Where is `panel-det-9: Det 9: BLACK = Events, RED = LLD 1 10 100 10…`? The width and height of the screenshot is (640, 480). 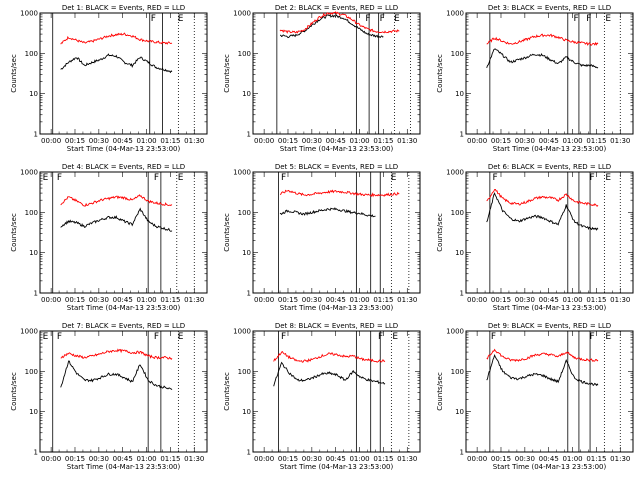
panel-det-9: Det 9: BLACK = Events, RED = LLD 1 10 100 10… is located at coordinates (535, 396).